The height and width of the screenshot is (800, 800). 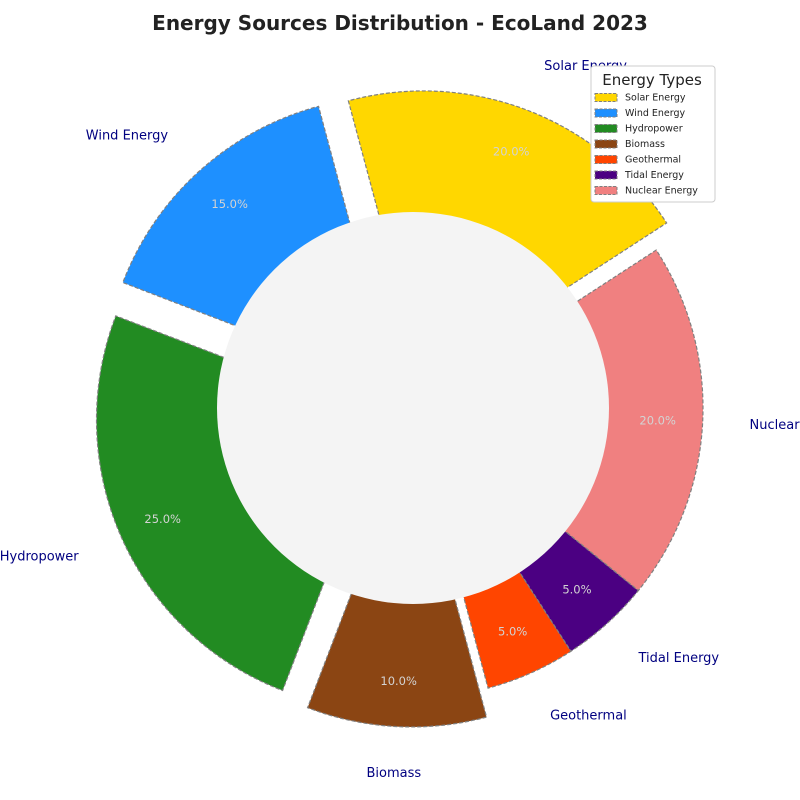 I want to click on legend-swatch-solar-energy, so click(x=606, y=97).